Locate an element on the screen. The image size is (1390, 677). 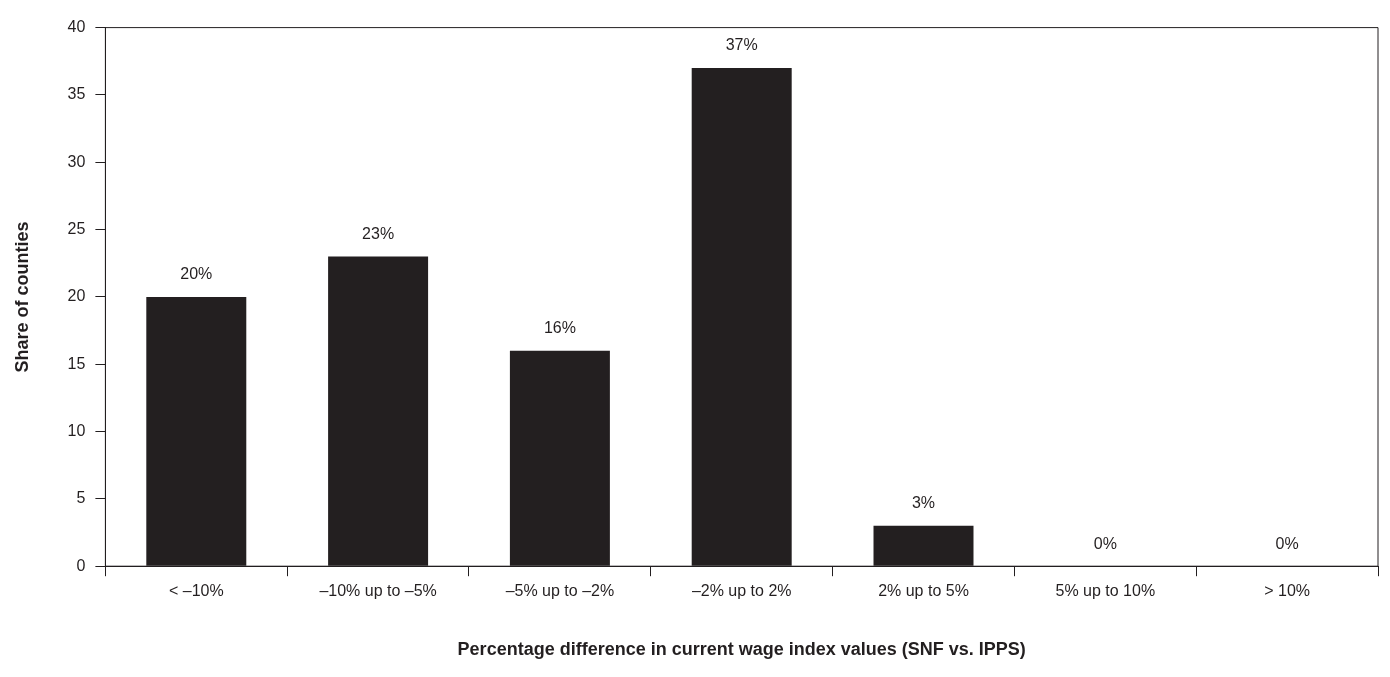
x-tick-label: > 10% is located at coordinates (1287, 591).